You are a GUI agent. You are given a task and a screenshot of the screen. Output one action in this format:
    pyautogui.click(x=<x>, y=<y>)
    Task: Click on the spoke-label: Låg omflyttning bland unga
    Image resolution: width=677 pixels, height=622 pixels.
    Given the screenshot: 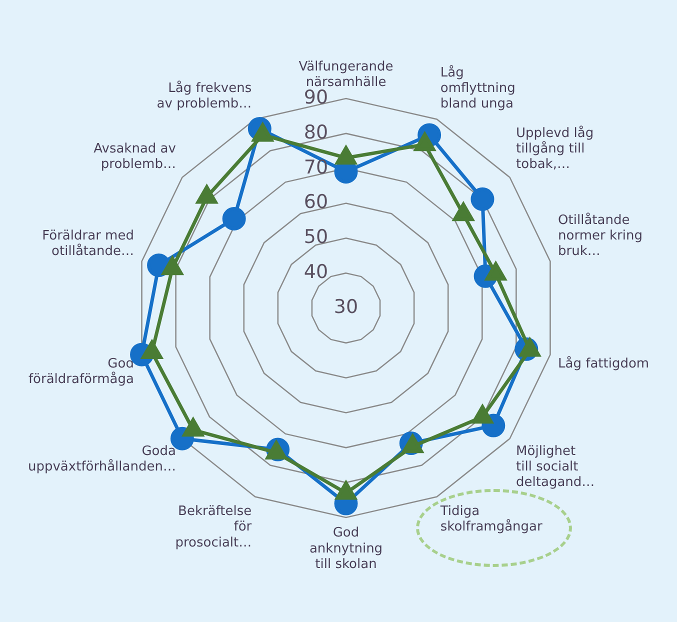 What is the action you would take?
    pyautogui.click(x=478, y=88)
    